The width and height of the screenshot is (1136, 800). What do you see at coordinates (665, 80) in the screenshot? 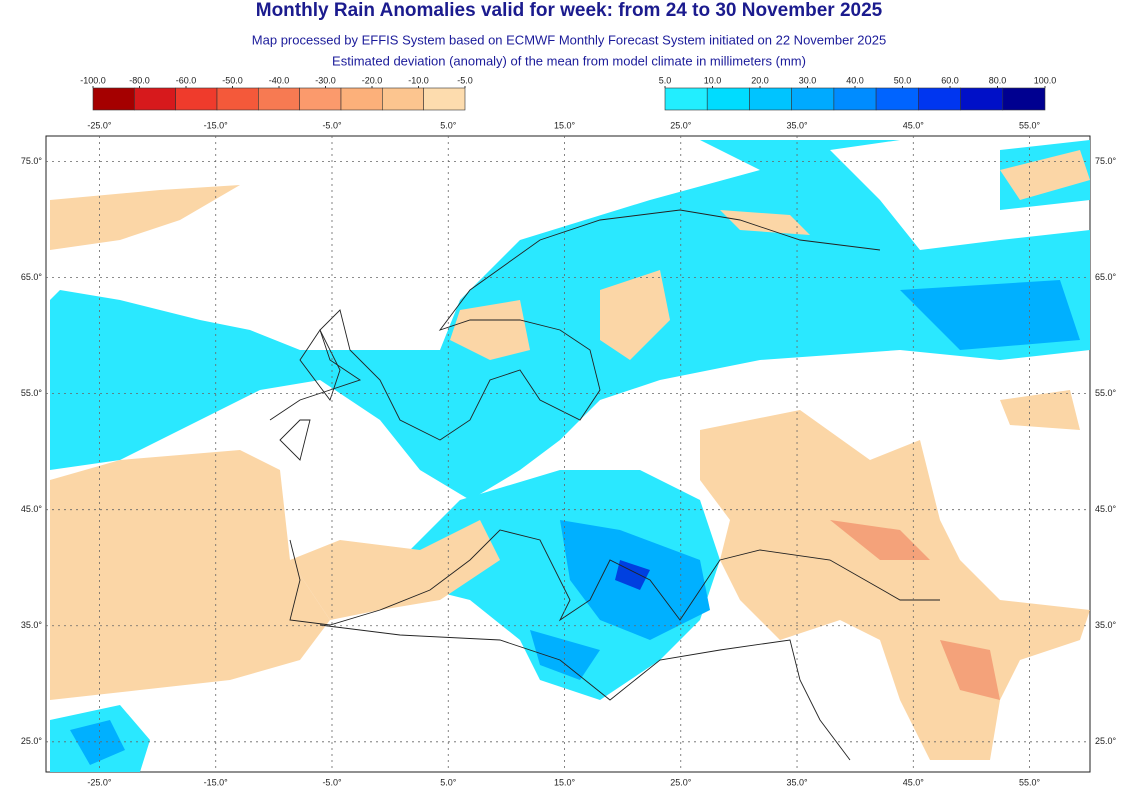
I see `colorbar-tick-label: 5.0` at bounding box center [665, 80].